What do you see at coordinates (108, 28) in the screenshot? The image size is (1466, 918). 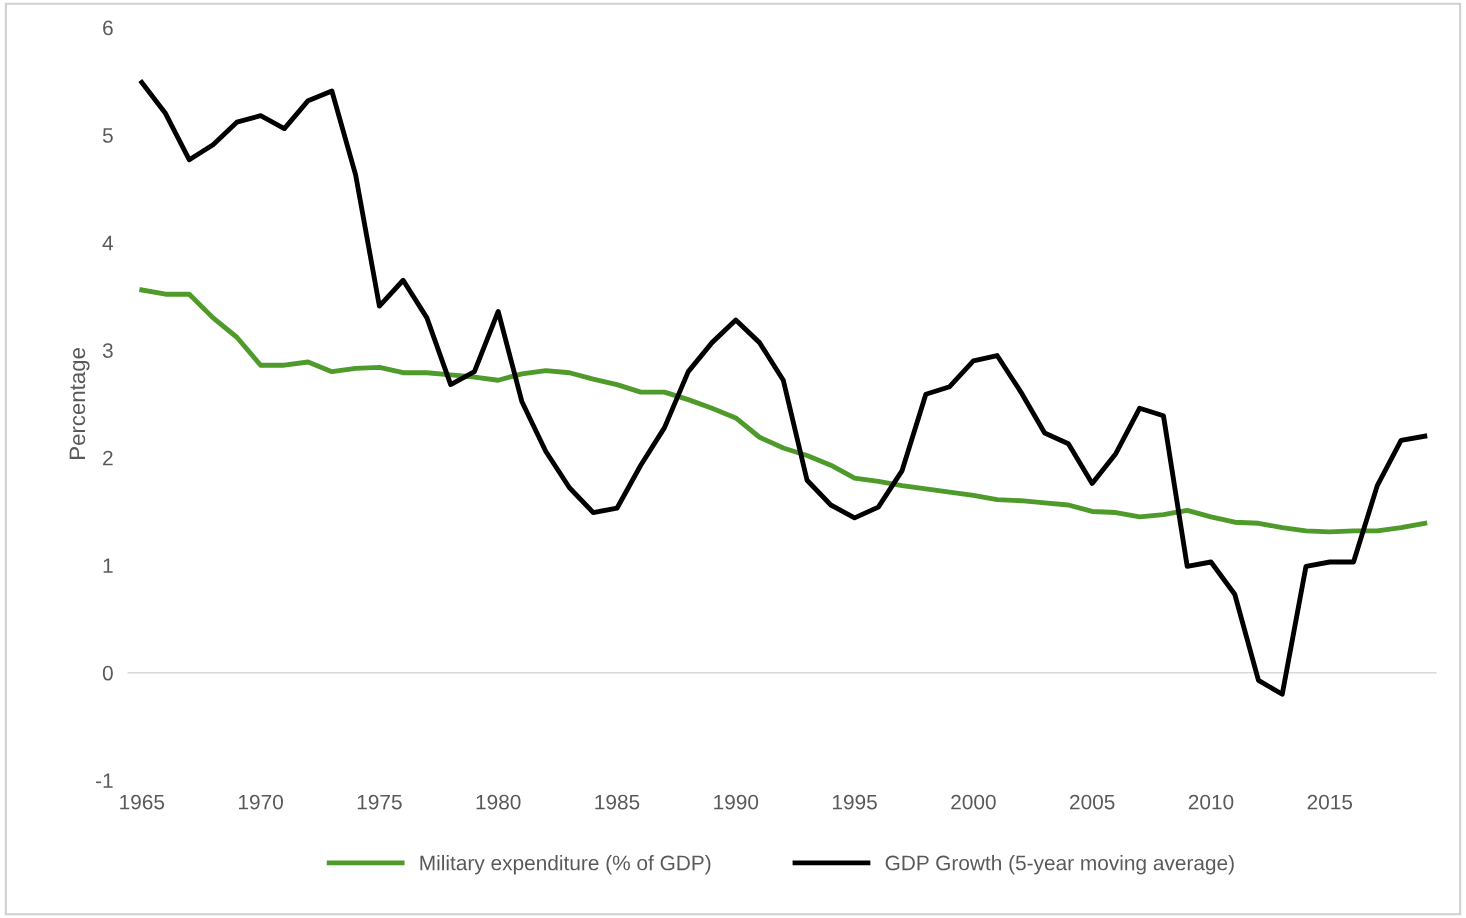 I see `y-tick-label: 6` at bounding box center [108, 28].